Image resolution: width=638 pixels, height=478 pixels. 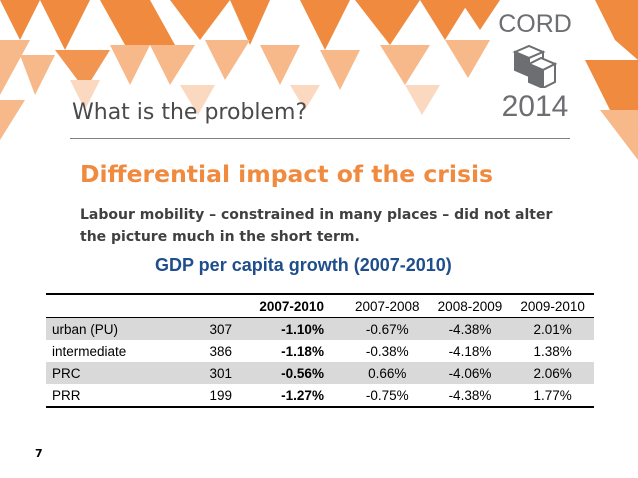 I want to click on header-region, so click(x=111, y=306).